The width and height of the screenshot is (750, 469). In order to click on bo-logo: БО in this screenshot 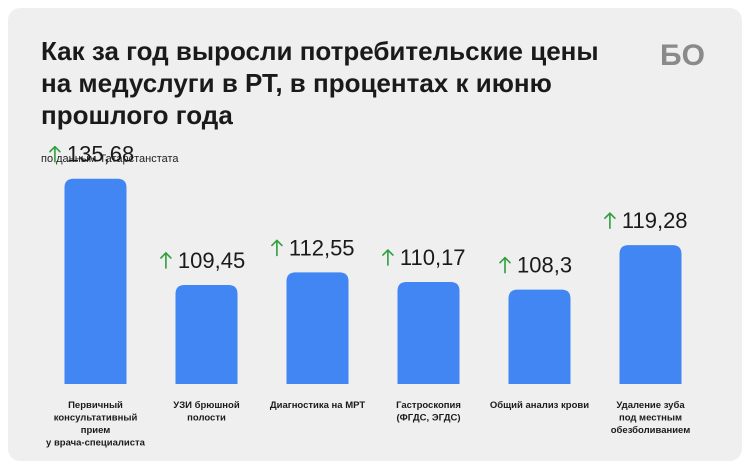, I will do `click(682, 54)`.